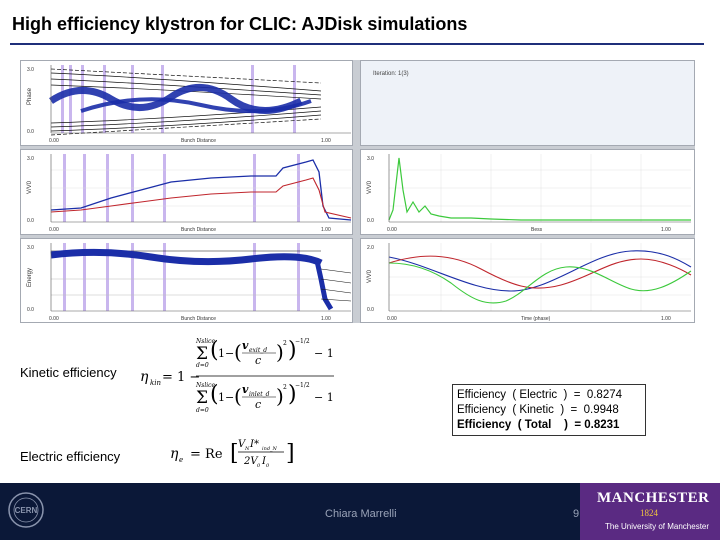 Image resolution: width=720 pixels, height=540 pixels. I want to click on manchester-logo-name: MANCHESTER, so click(653, 498).